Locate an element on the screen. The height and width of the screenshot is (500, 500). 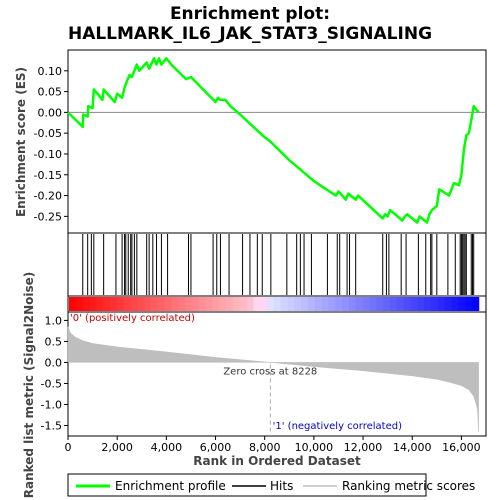
metric-y-axis-label: Ranked list metric (Signal2Noise) is located at coordinates (29, 385).